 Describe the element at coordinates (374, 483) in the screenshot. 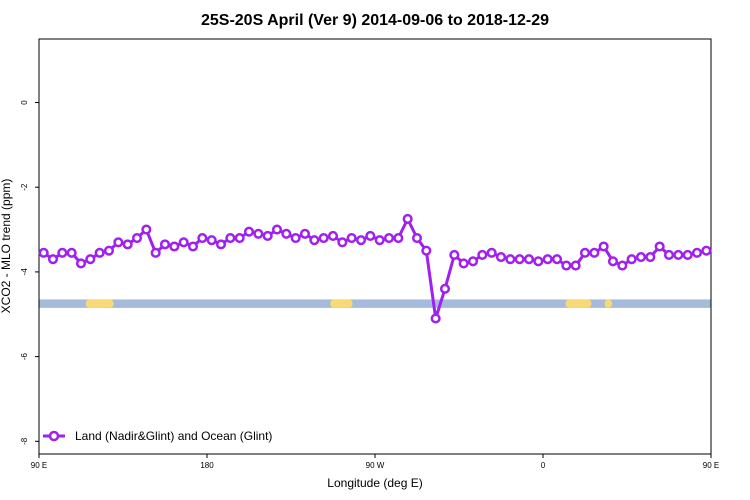

I see `x-axis-label: Longitude (deg E)` at that location.